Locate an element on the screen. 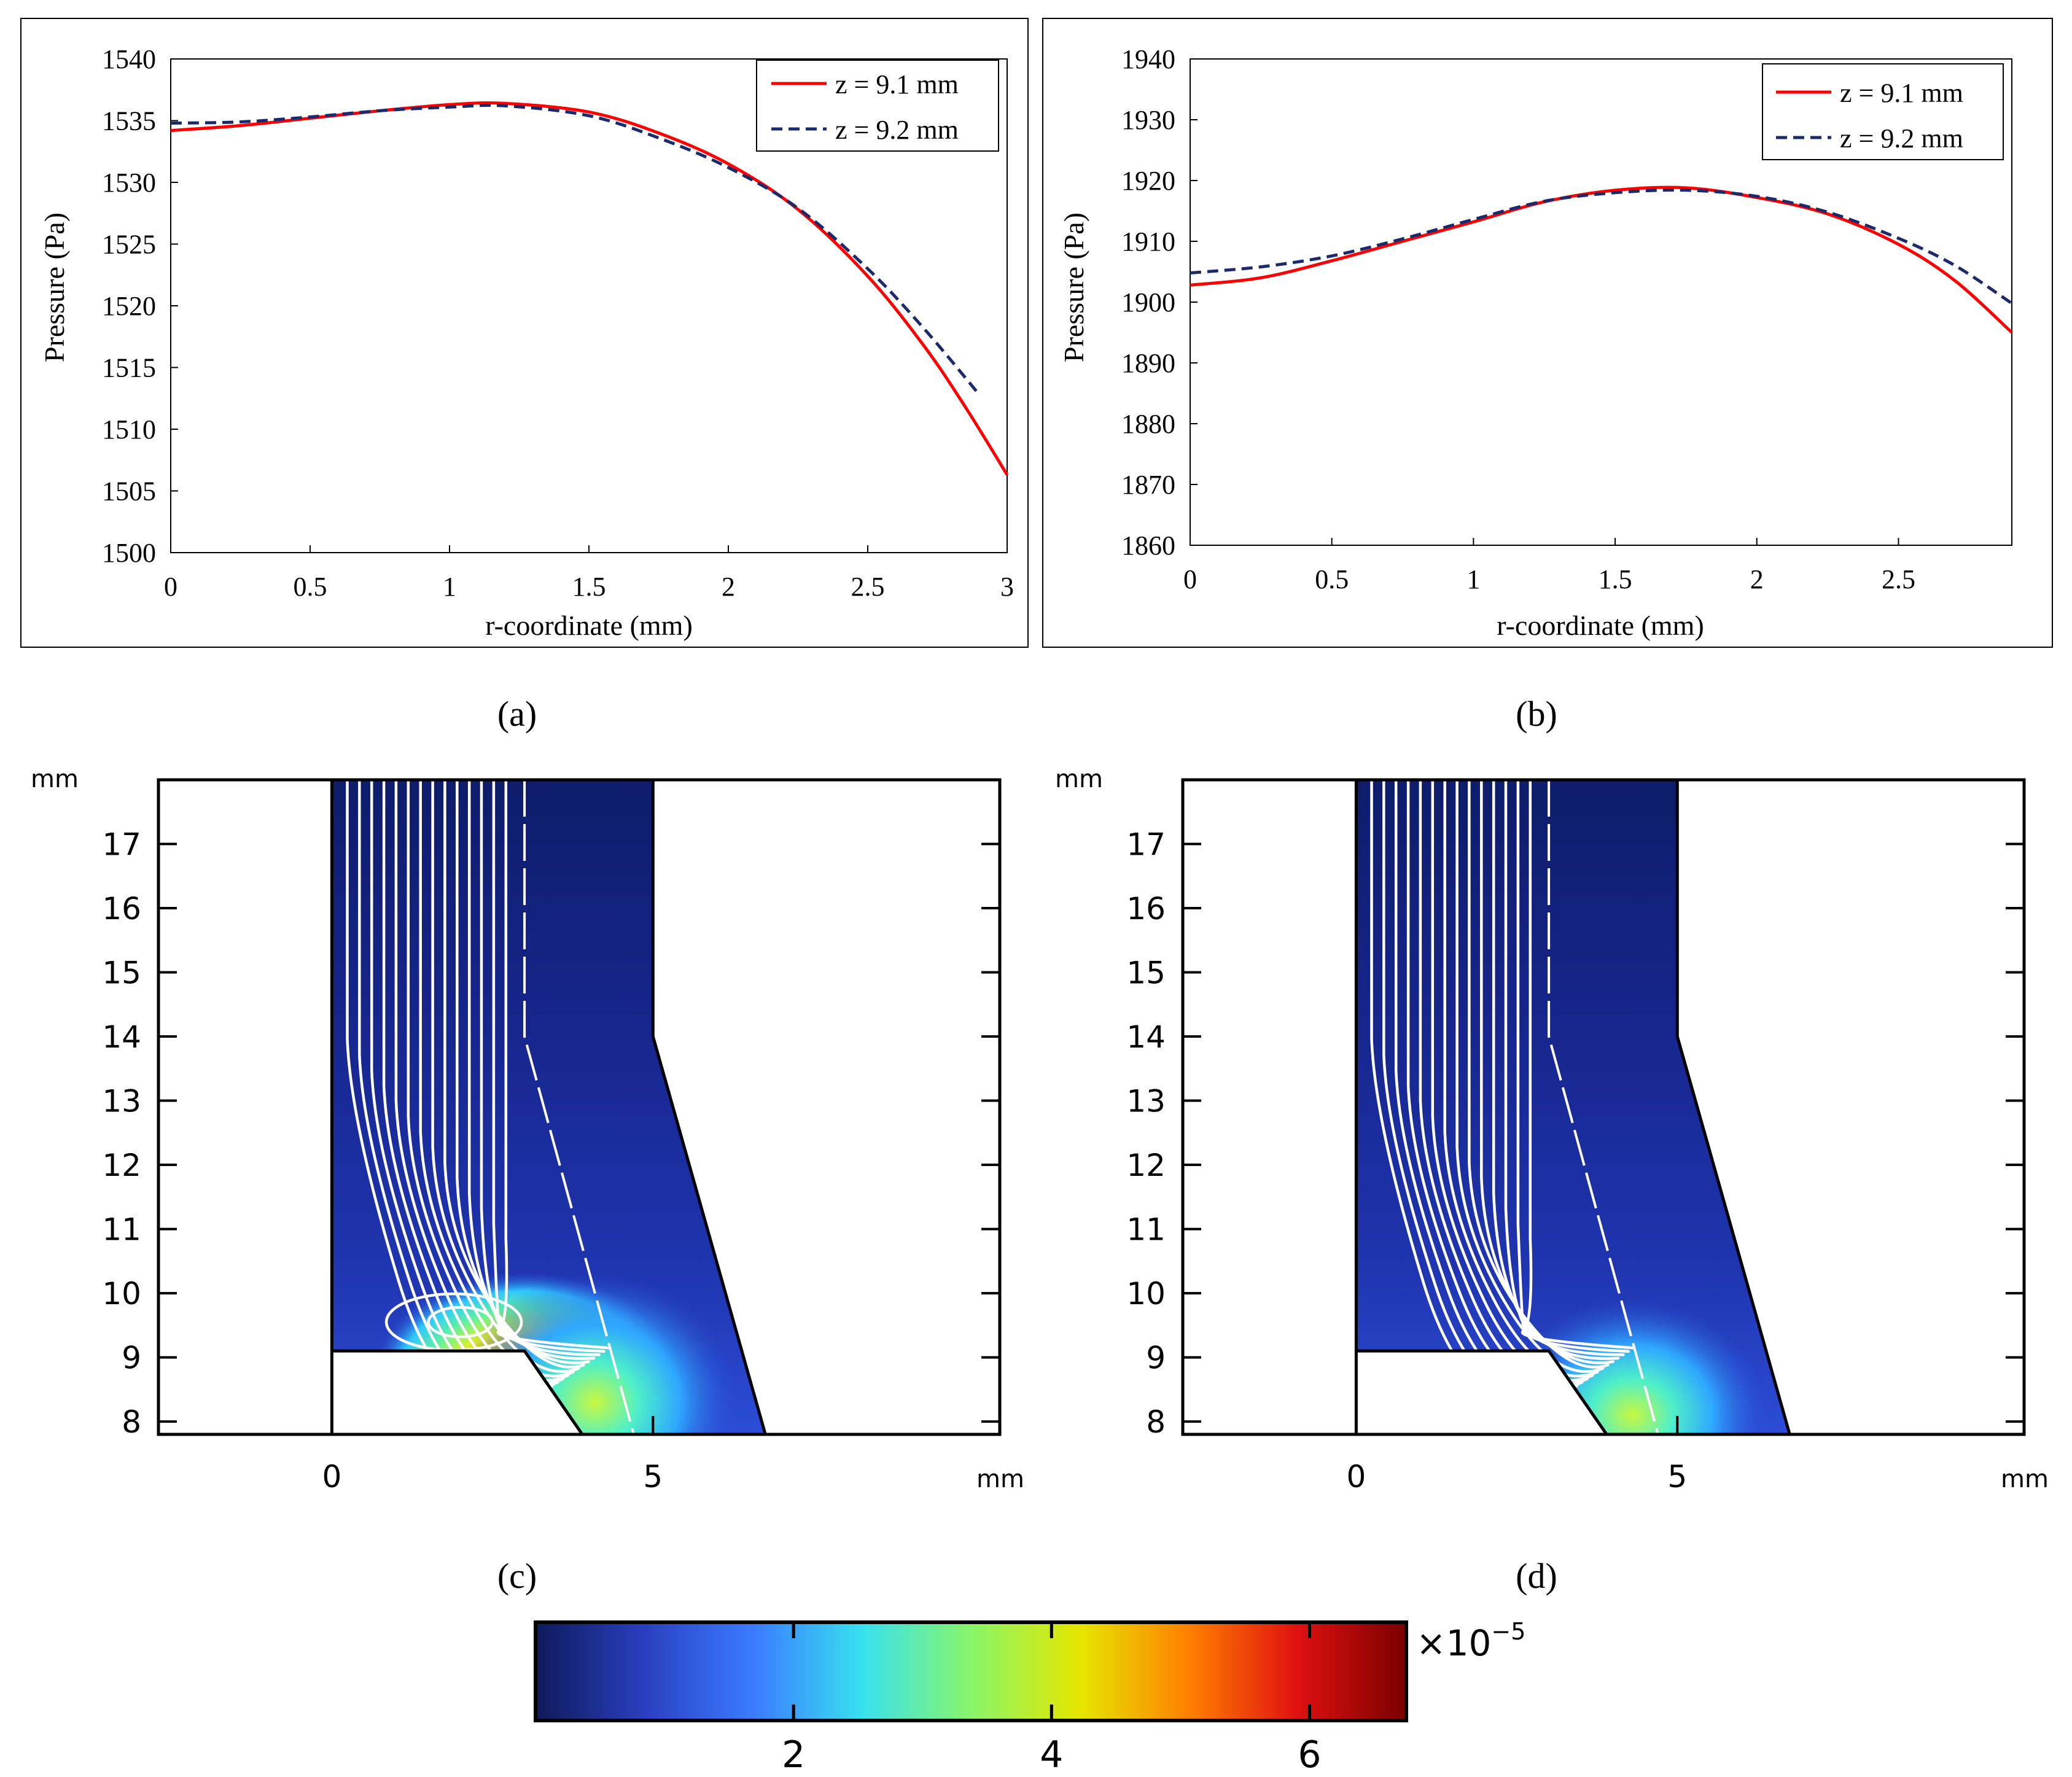 This screenshot has height=1777, width=2072. colorbar-tick-label: 2 is located at coordinates (793, 1754).